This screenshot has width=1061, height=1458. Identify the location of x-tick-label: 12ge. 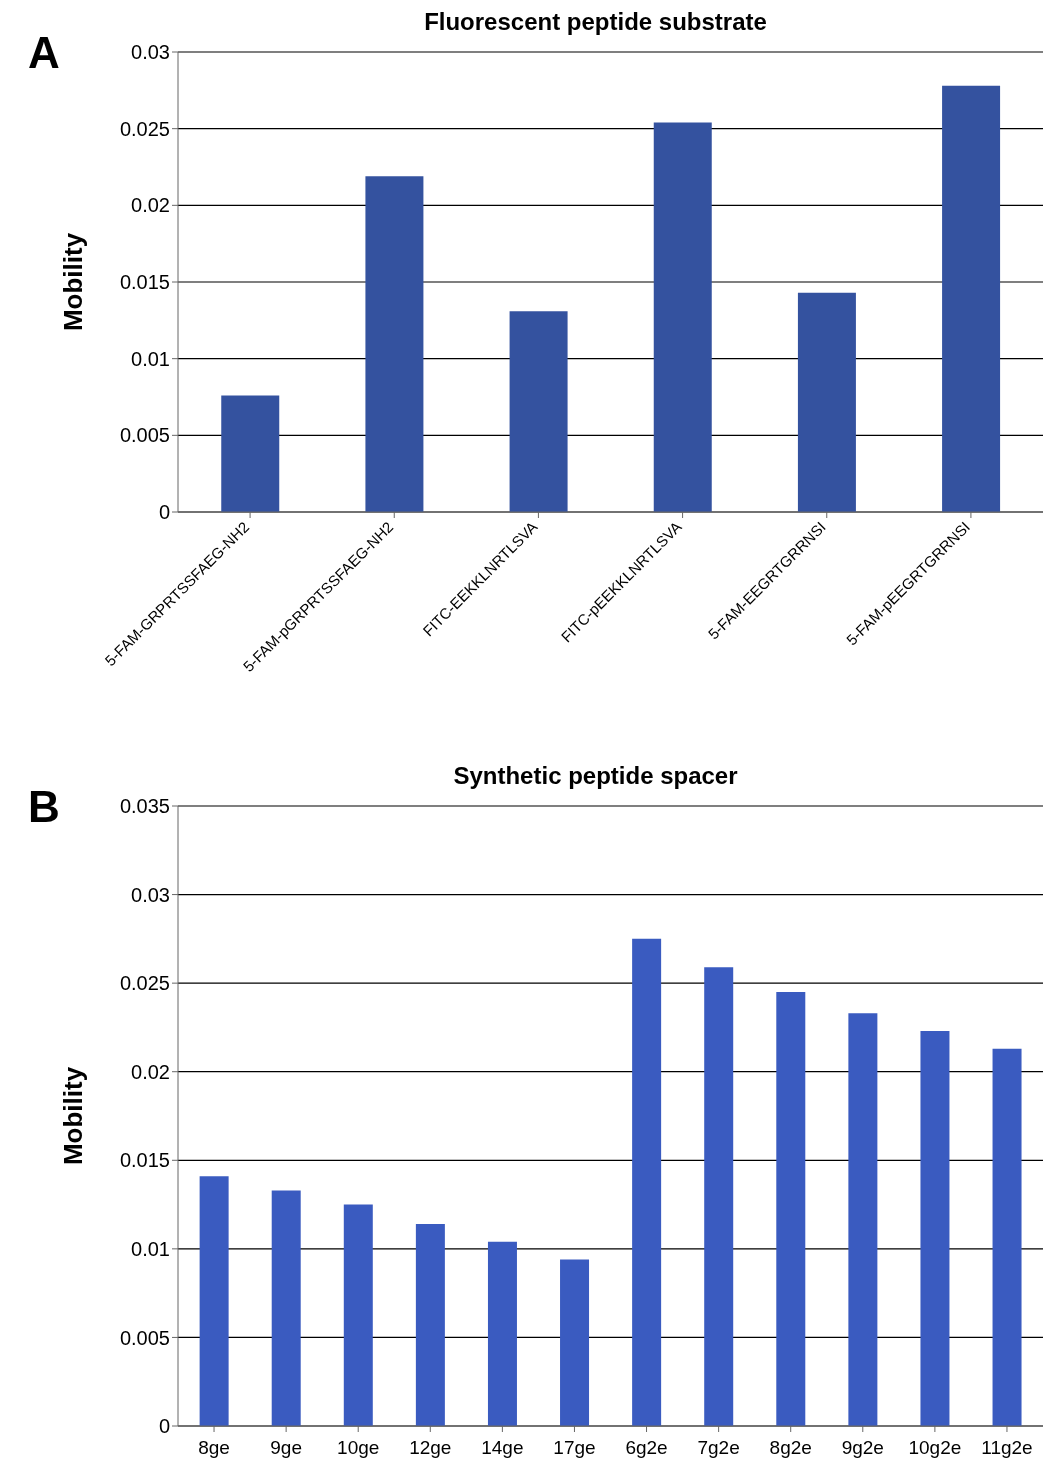
(430, 1447).